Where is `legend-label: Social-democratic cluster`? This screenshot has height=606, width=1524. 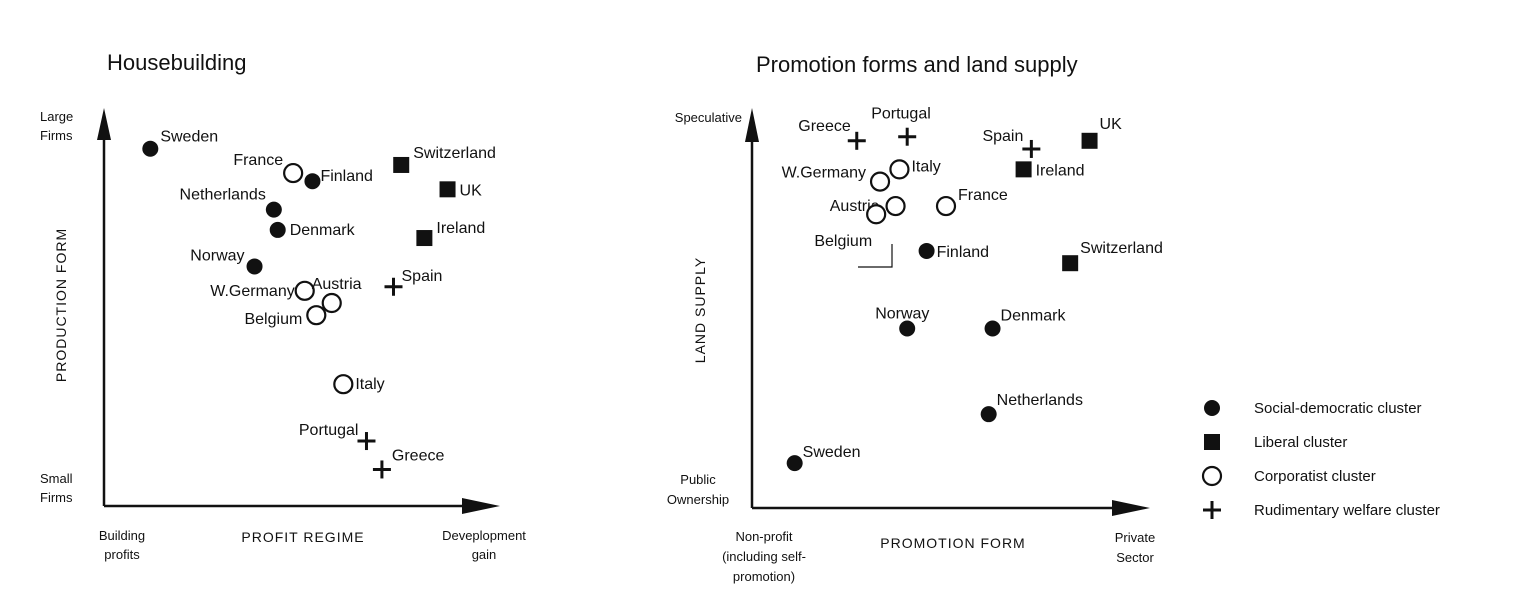 legend-label: Social-democratic cluster is located at coordinates (1338, 408).